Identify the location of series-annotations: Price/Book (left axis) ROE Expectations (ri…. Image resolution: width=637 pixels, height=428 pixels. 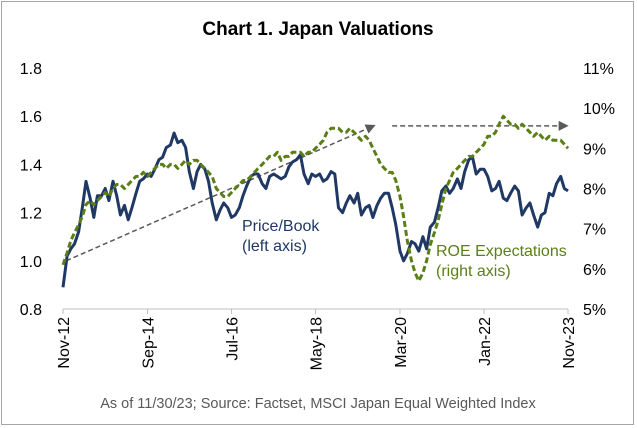
(404, 249).